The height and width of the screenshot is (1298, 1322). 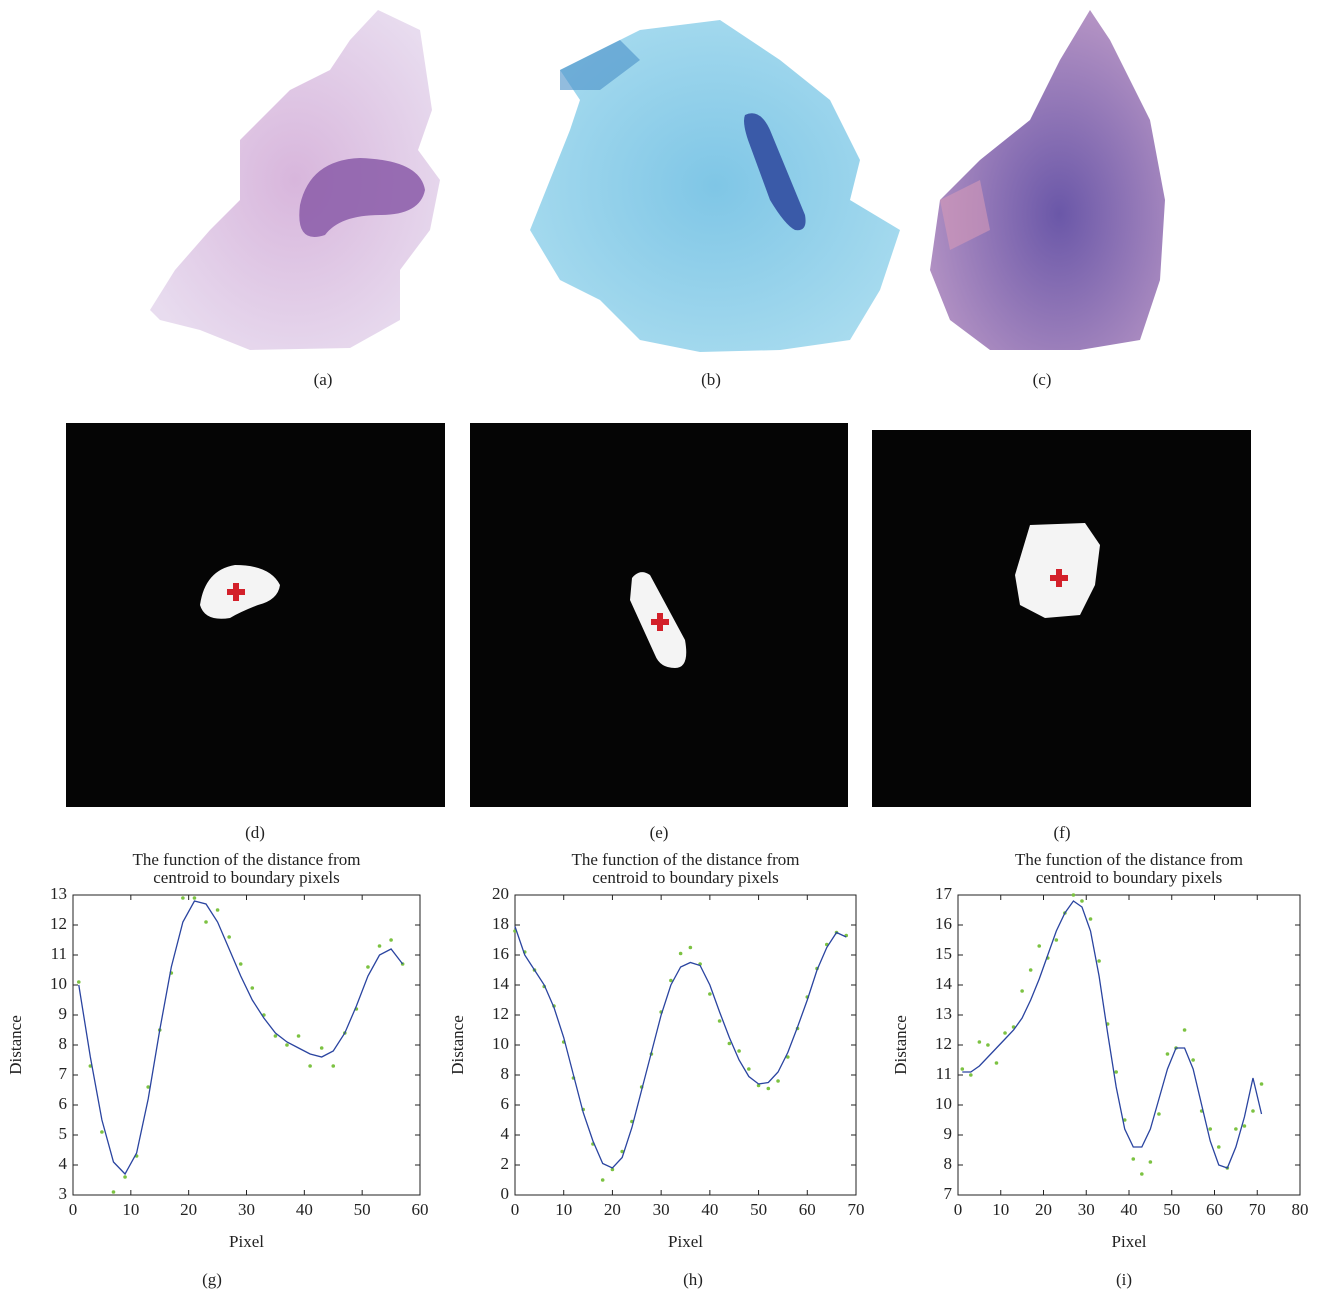 What do you see at coordinates (255, 832) in the screenshot?
I see `caption: (d)` at bounding box center [255, 832].